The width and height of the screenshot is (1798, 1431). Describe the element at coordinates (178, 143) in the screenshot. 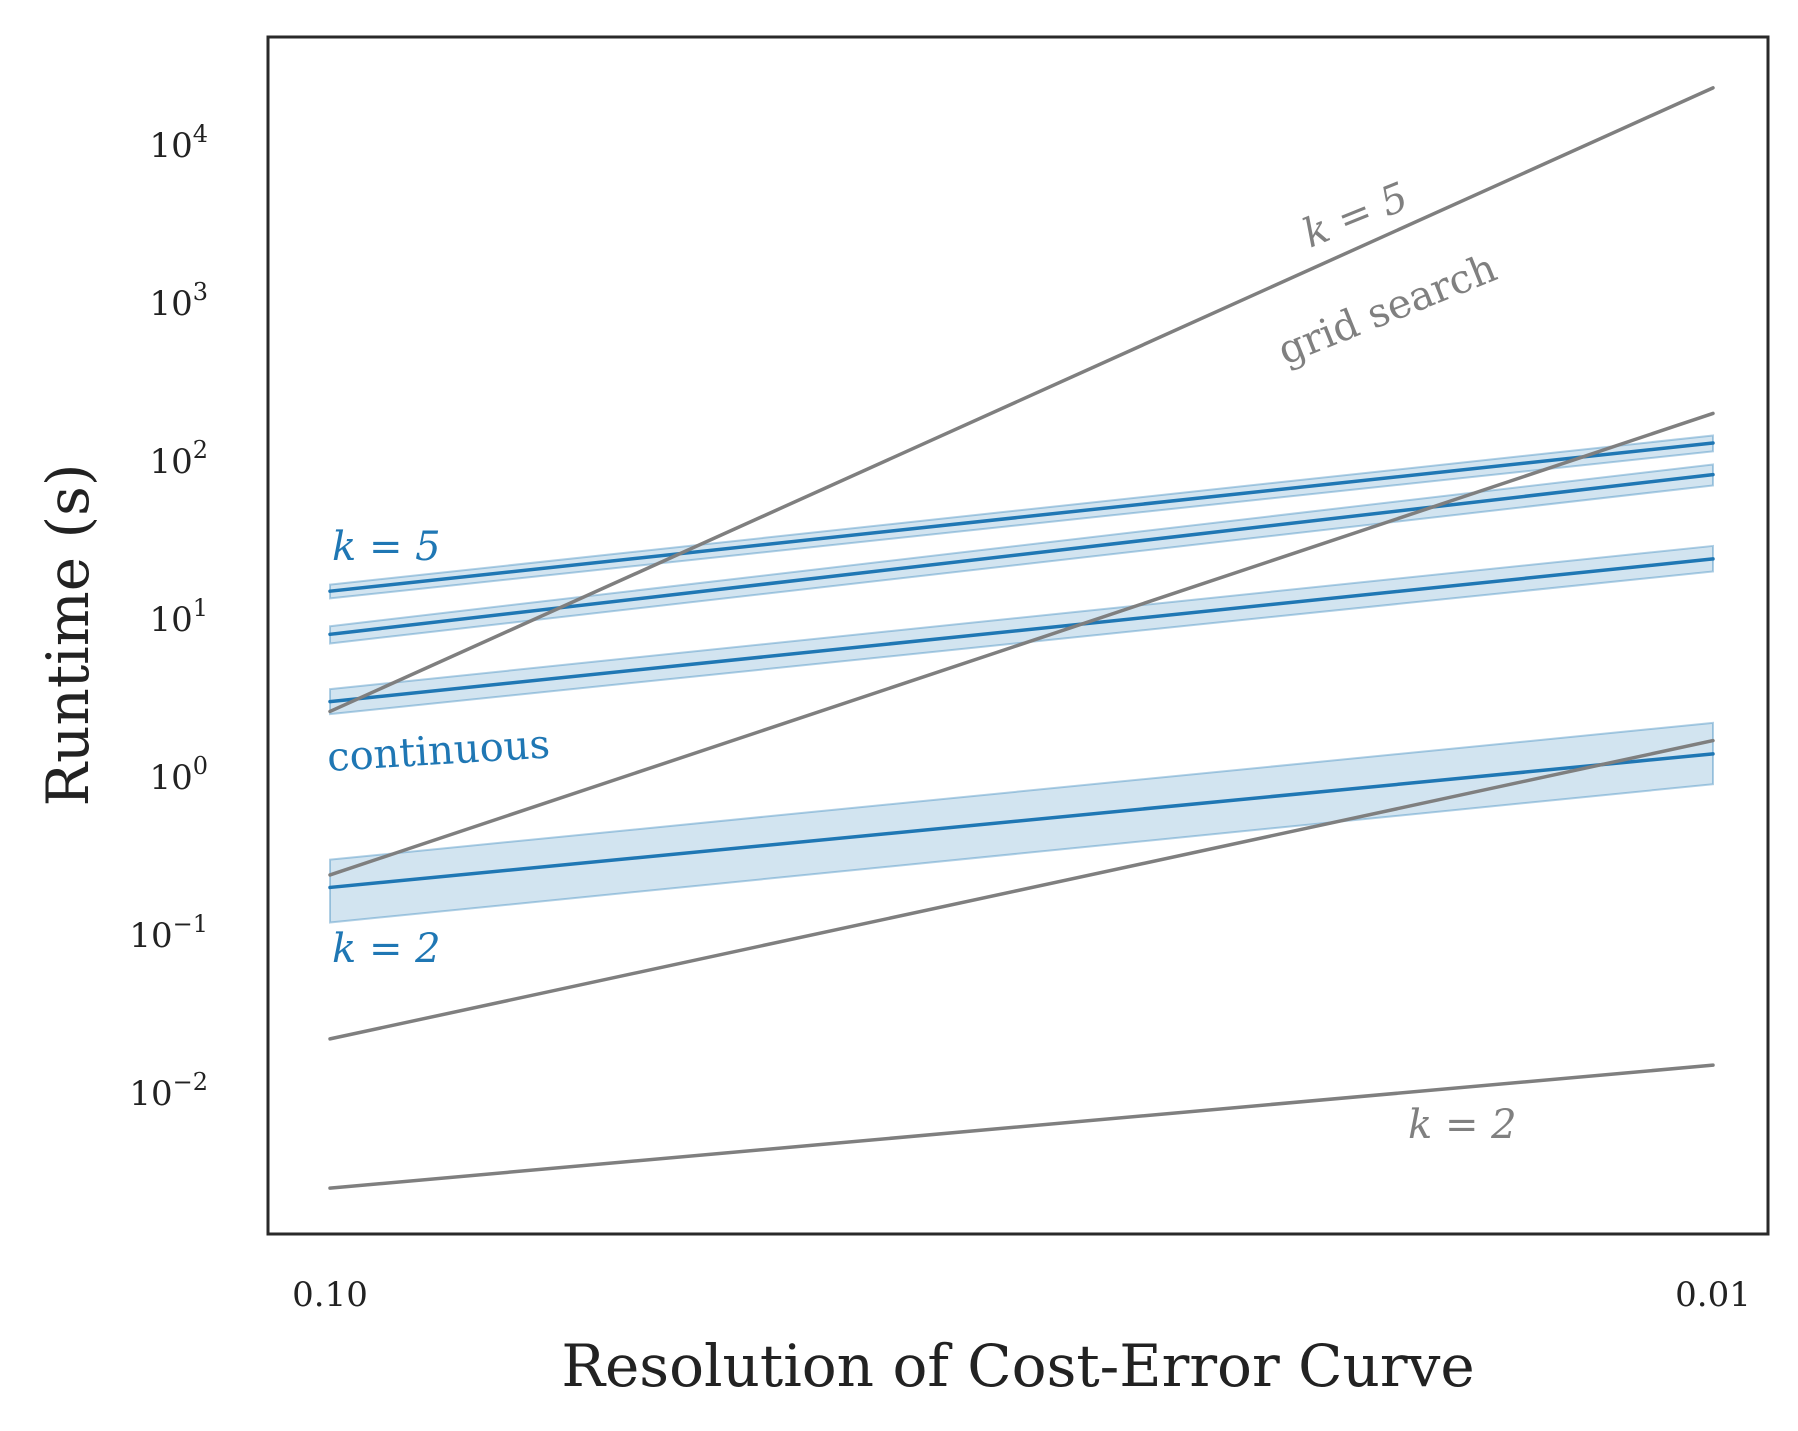

I see `y-tick-label: 10⁴` at that location.